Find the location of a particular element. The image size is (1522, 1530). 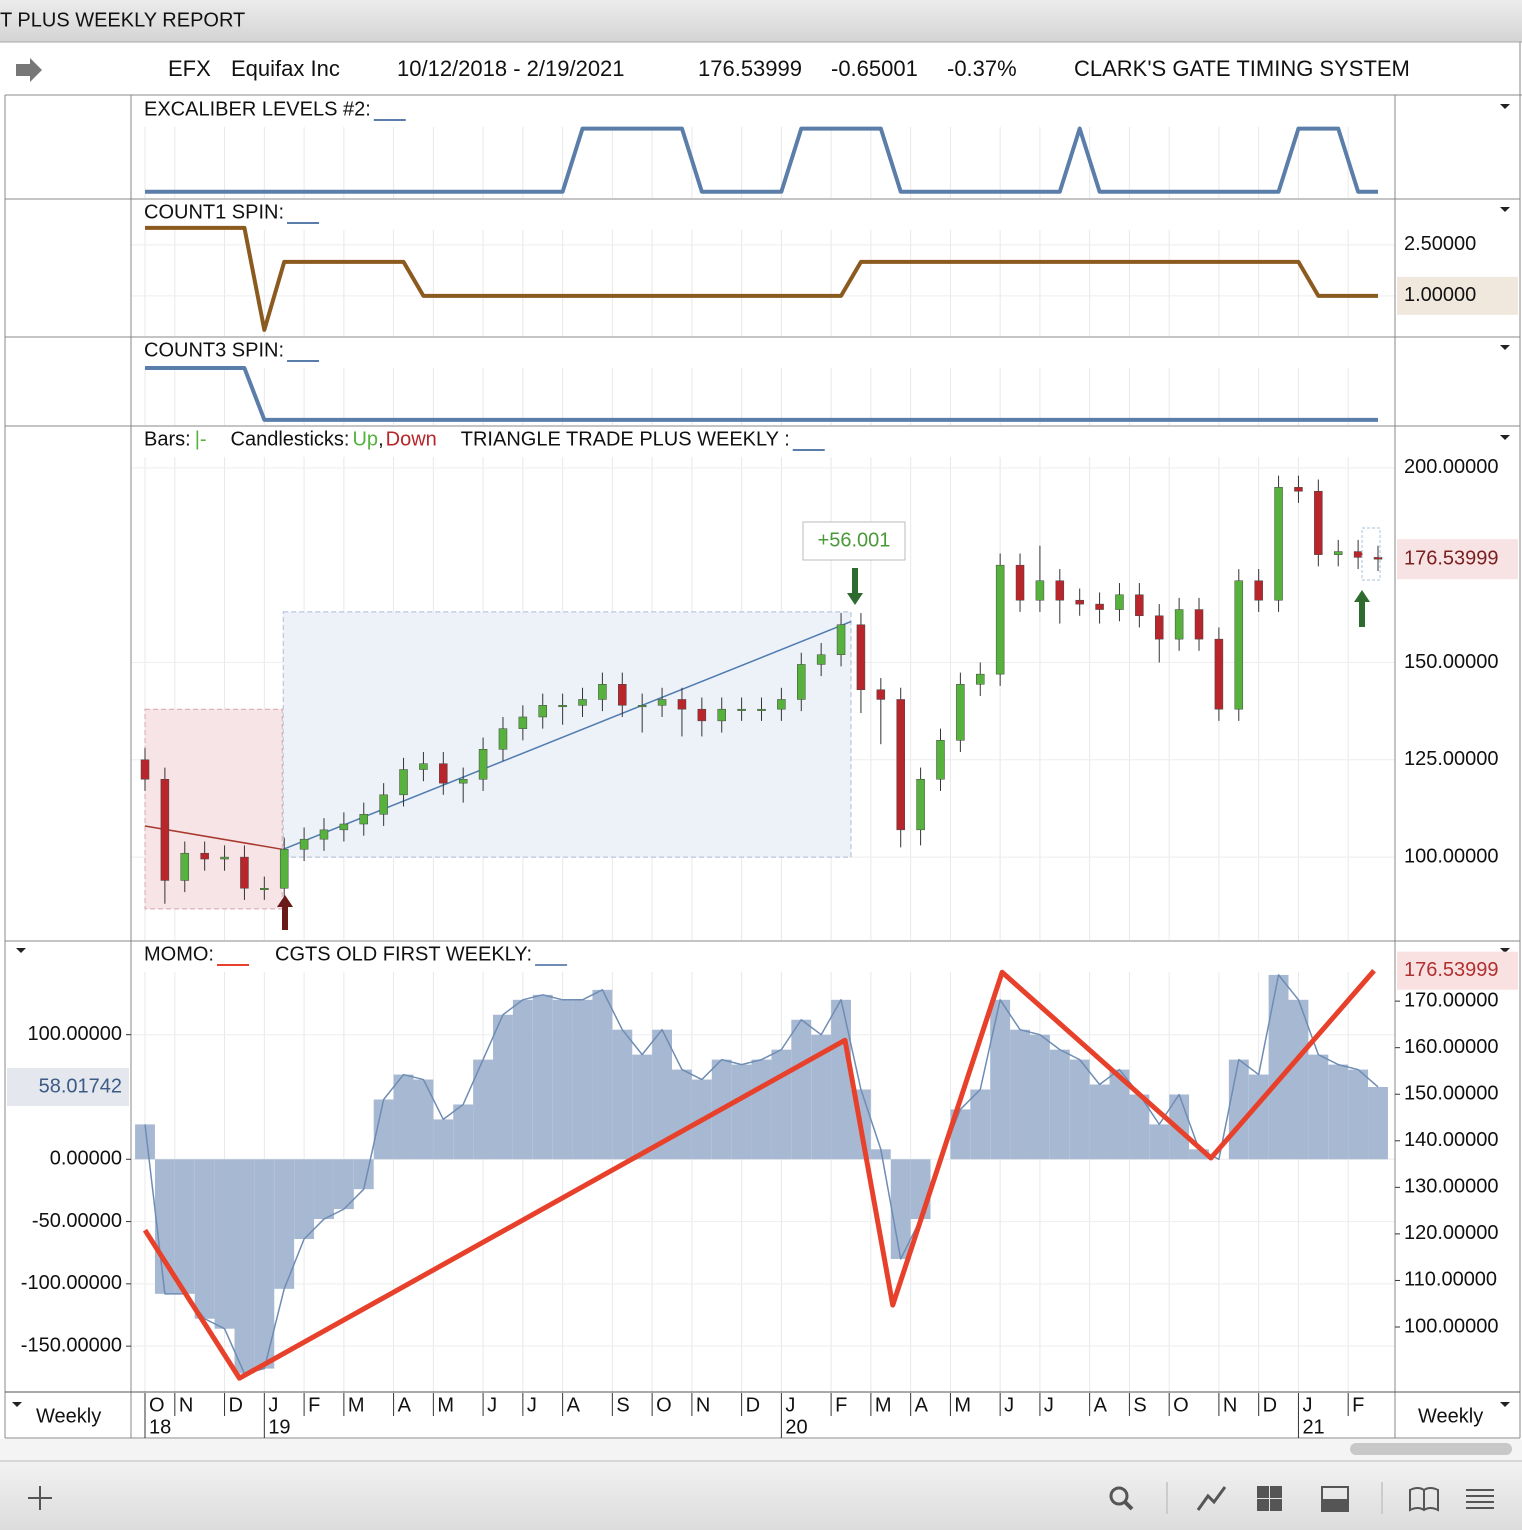

chart-button is located at coordinates (1211, 1498).